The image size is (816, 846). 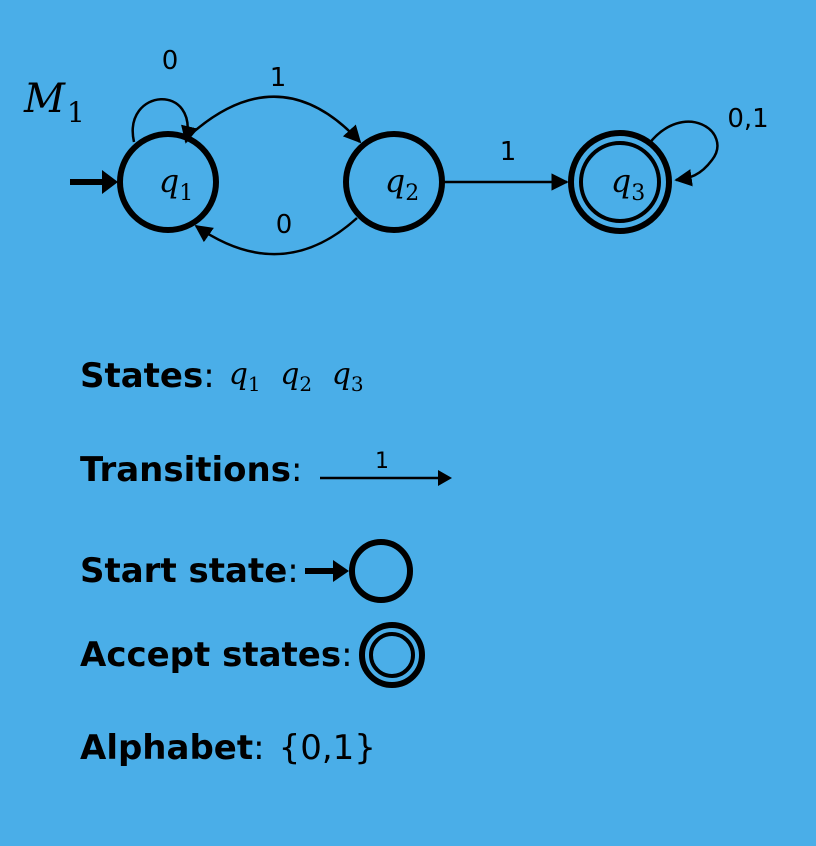 What do you see at coordinates (184, 571) in the screenshot?
I see `start-label: Start state` at bounding box center [184, 571].